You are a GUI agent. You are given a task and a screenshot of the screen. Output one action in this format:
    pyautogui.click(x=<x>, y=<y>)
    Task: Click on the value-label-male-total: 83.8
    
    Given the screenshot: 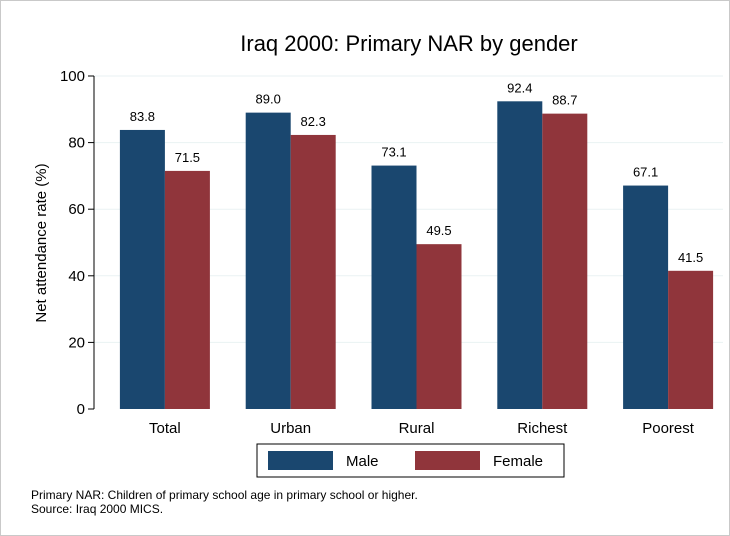 What is the action you would take?
    pyautogui.click(x=142, y=116)
    